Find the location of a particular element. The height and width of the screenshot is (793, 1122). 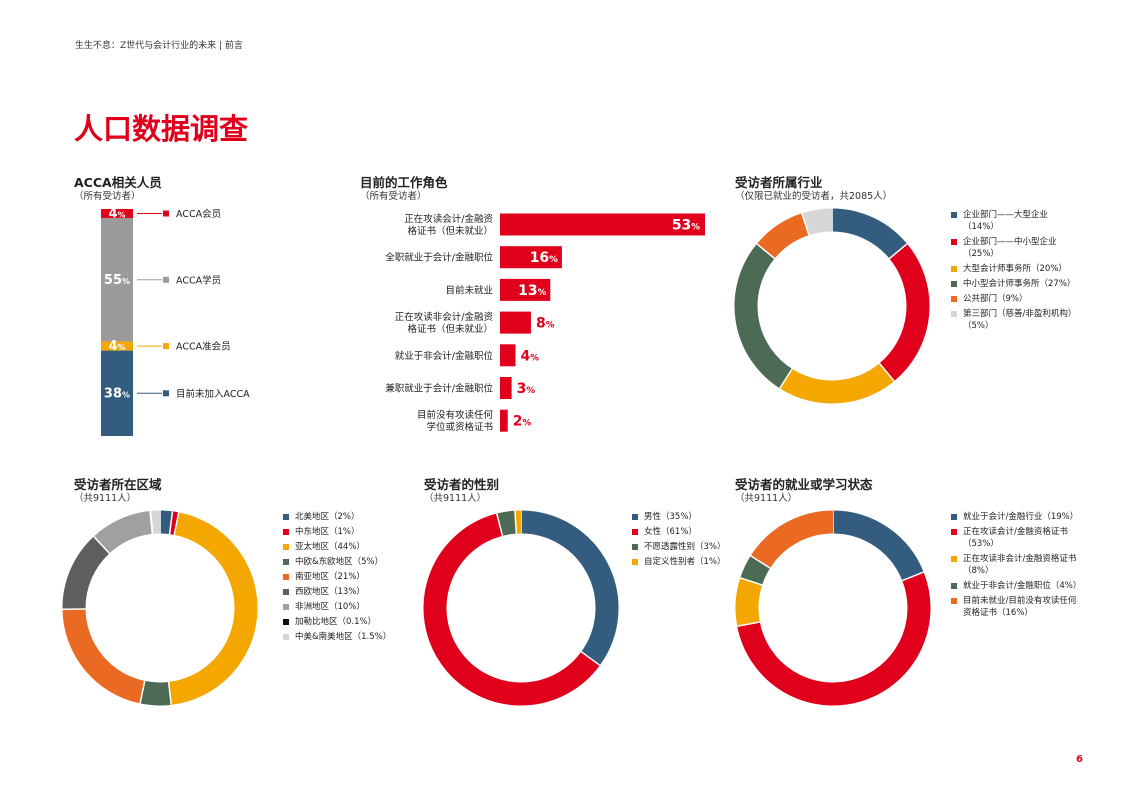

region-legend-label-7: 加勒比地区（0.1%） is located at coordinates (336, 622).